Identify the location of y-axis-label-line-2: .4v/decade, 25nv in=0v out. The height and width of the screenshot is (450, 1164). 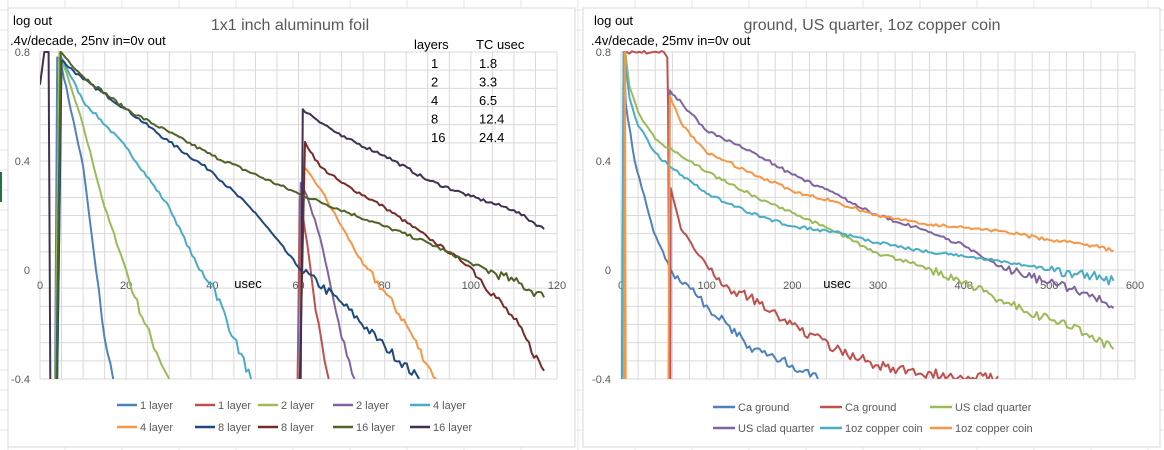
(88, 40).